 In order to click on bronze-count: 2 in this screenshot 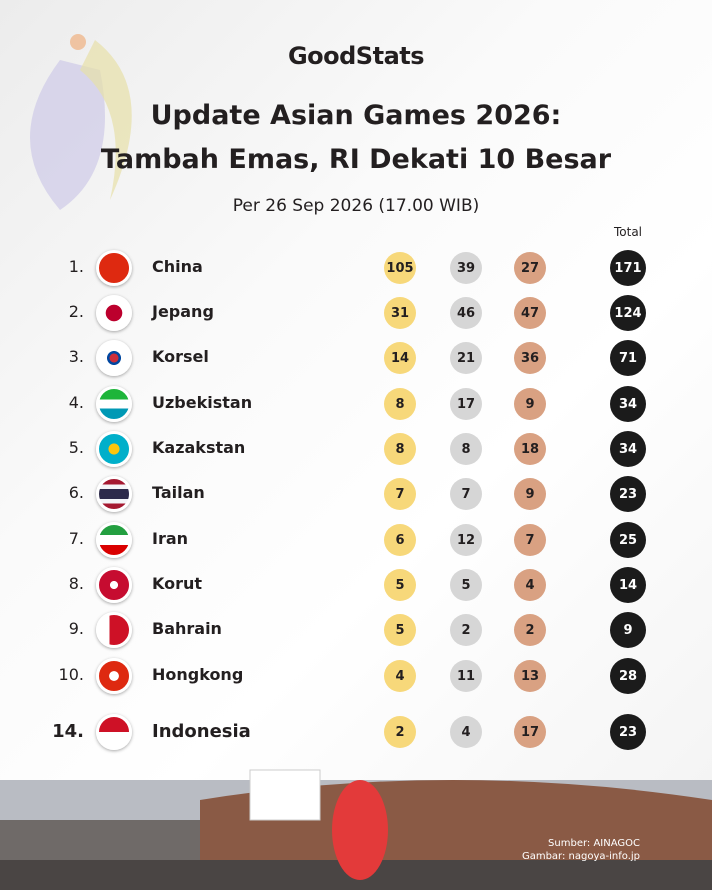, I will do `click(530, 630)`.